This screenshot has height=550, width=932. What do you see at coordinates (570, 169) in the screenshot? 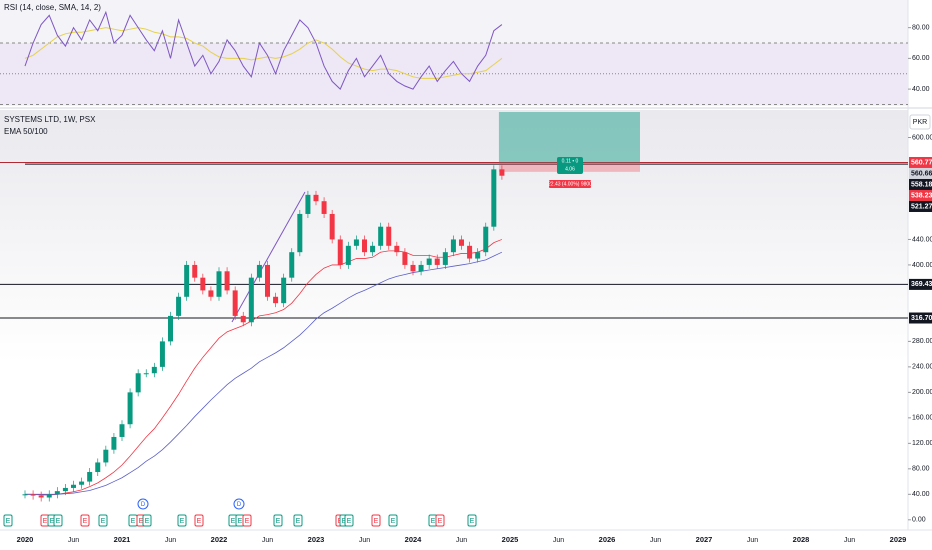
I see `profit-sub: 4.06` at bounding box center [570, 169].